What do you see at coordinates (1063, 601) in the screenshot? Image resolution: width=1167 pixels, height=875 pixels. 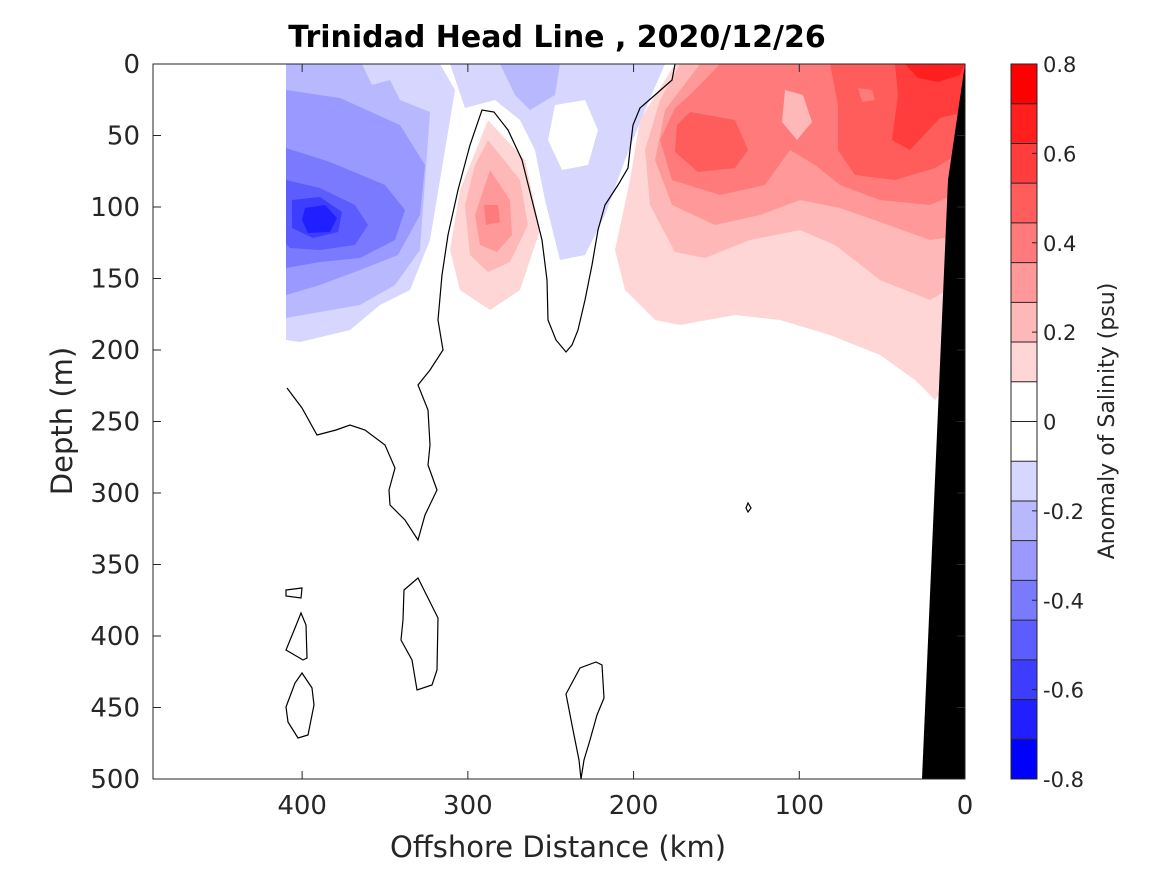 I see `colorbar-tick-label: -0.4` at bounding box center [1063, 601].